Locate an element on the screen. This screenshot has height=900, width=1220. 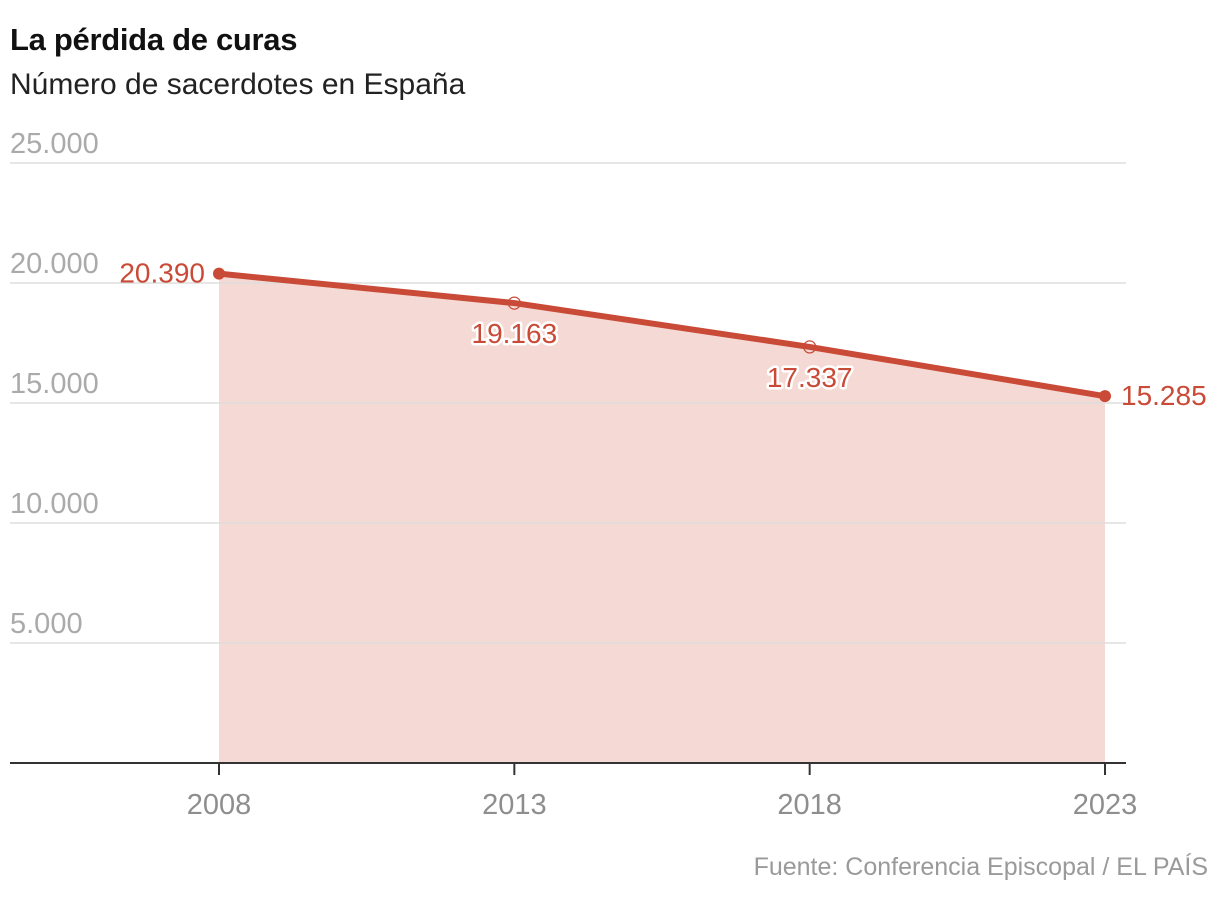
x-tick-label: 2008 is located at coordinates (219, 805).